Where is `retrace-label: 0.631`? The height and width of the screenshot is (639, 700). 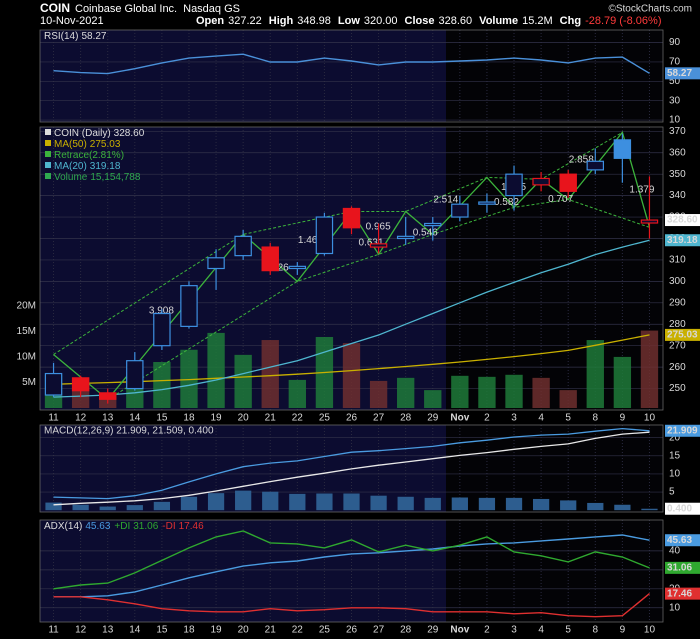 retrace-label: 0.631 is located at coordinates (371, 243).